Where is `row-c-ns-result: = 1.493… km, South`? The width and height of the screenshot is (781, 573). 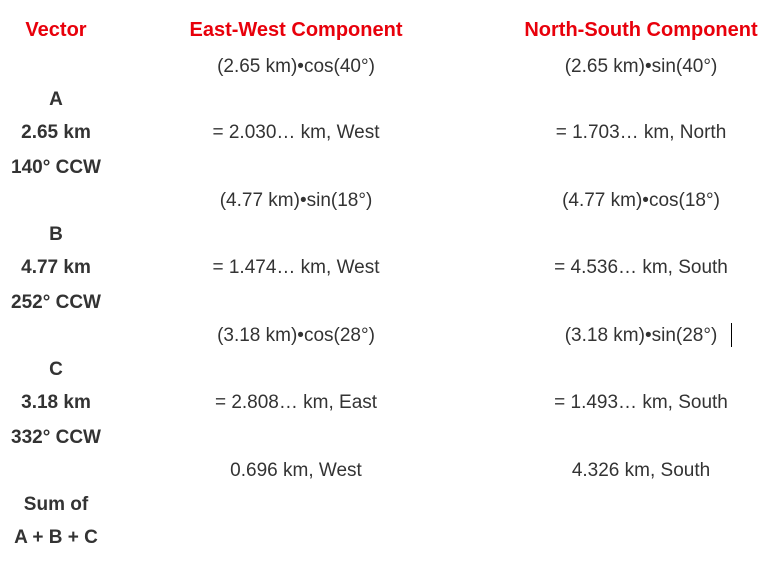 row-c-ns-result: = 1.493… km, South is located at coordinates (641, 402).